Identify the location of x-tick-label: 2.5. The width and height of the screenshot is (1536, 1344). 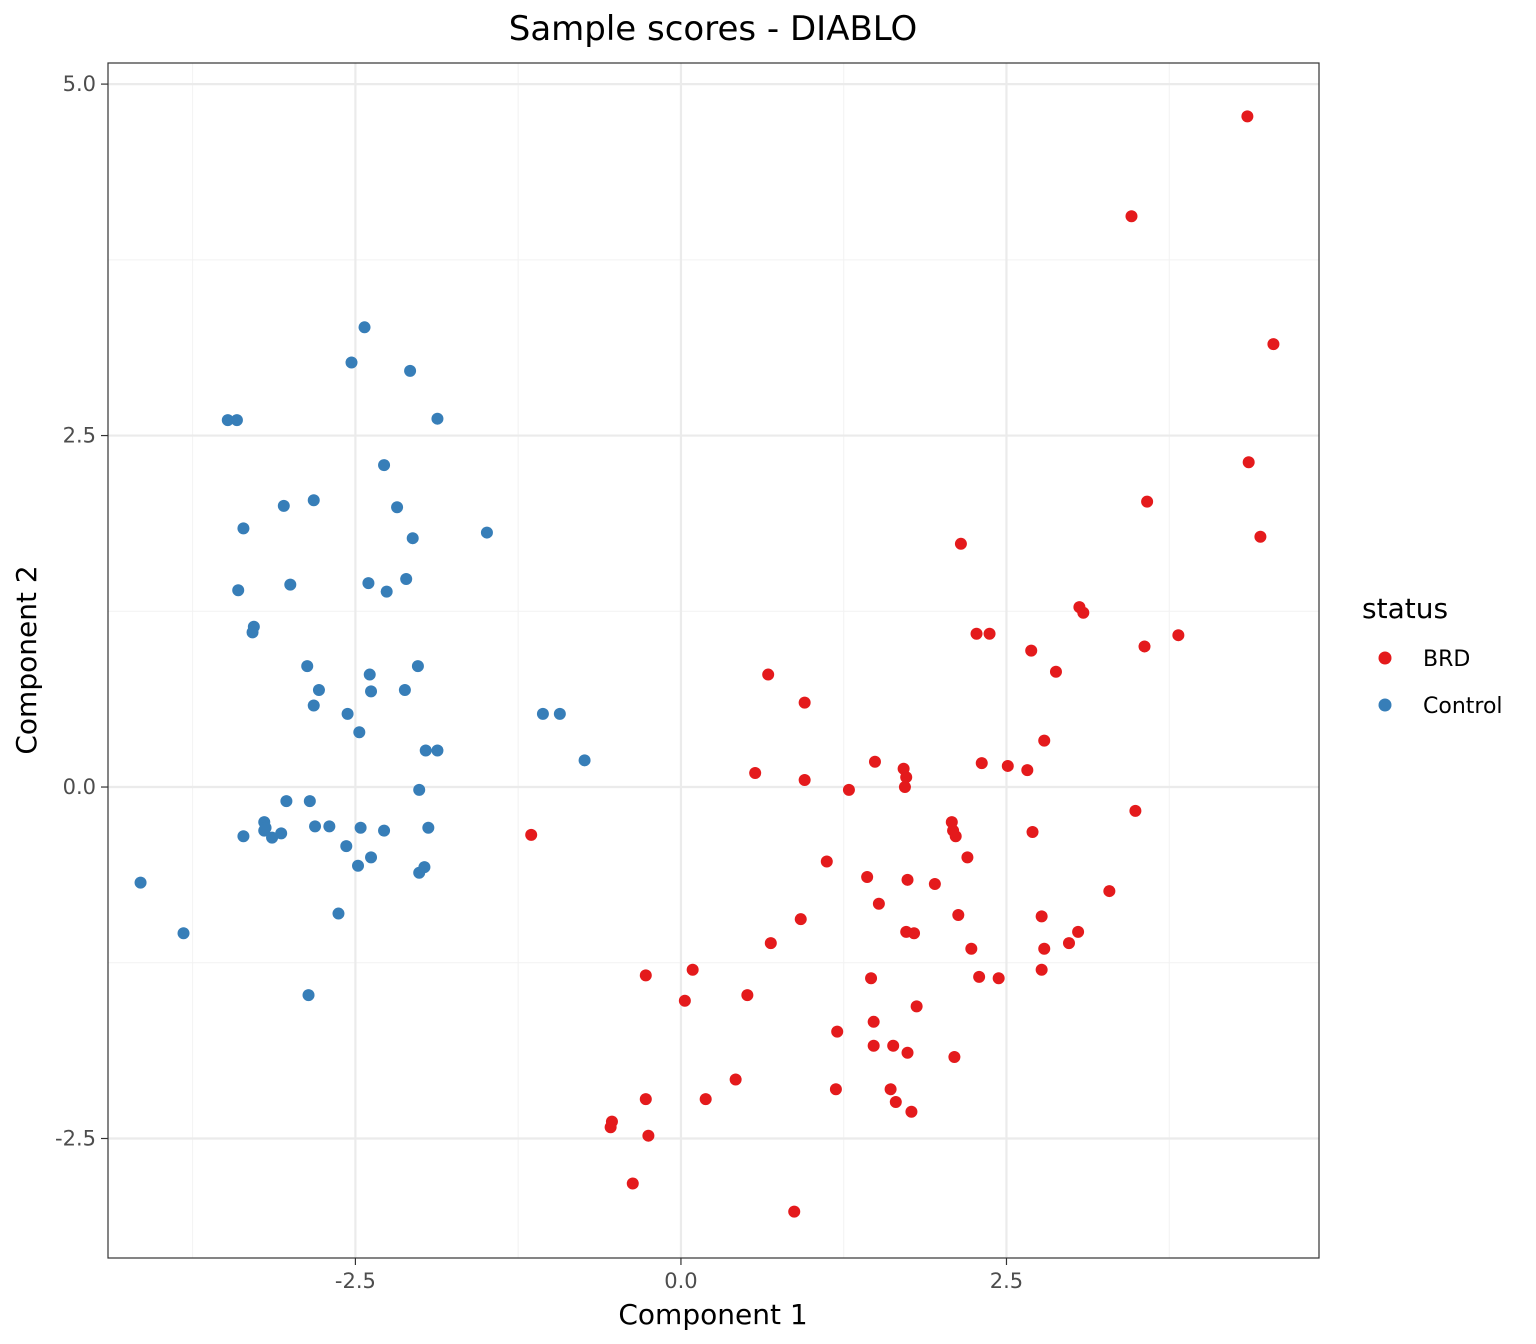
(1006, 1281).